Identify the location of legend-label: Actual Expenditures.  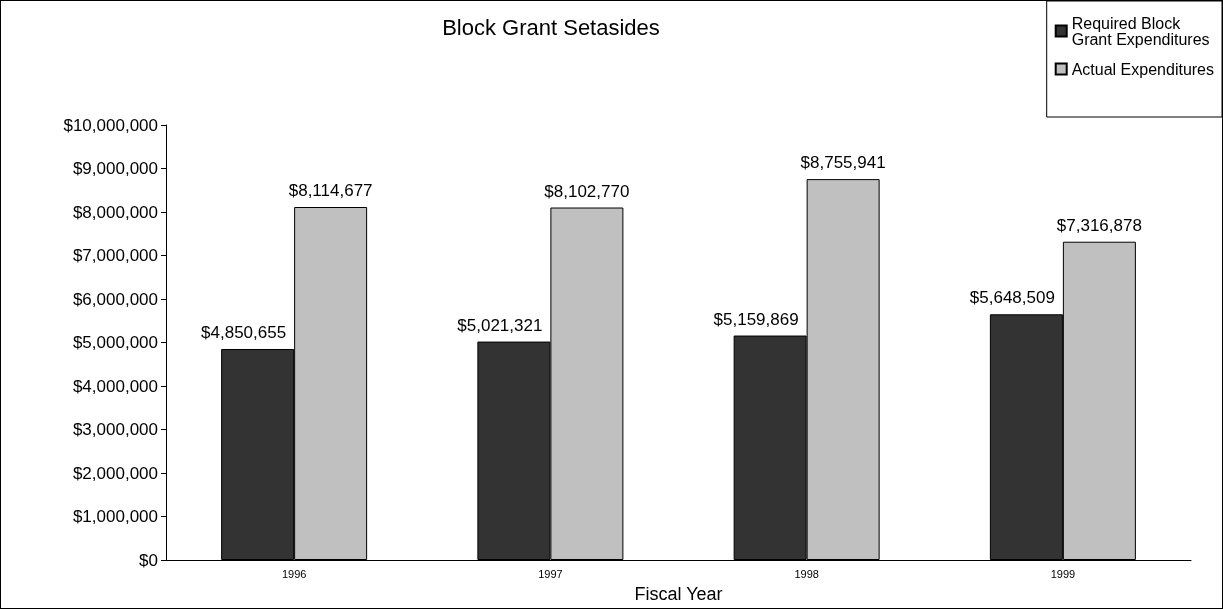
(1143, 69).